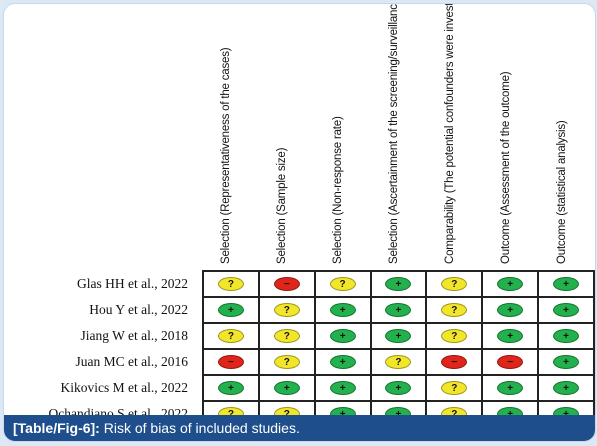 Image resolution: width=597 pixels, height=446 pixels. I want to click on study-label: Hou Y et al., 2022, so click(138, 309).